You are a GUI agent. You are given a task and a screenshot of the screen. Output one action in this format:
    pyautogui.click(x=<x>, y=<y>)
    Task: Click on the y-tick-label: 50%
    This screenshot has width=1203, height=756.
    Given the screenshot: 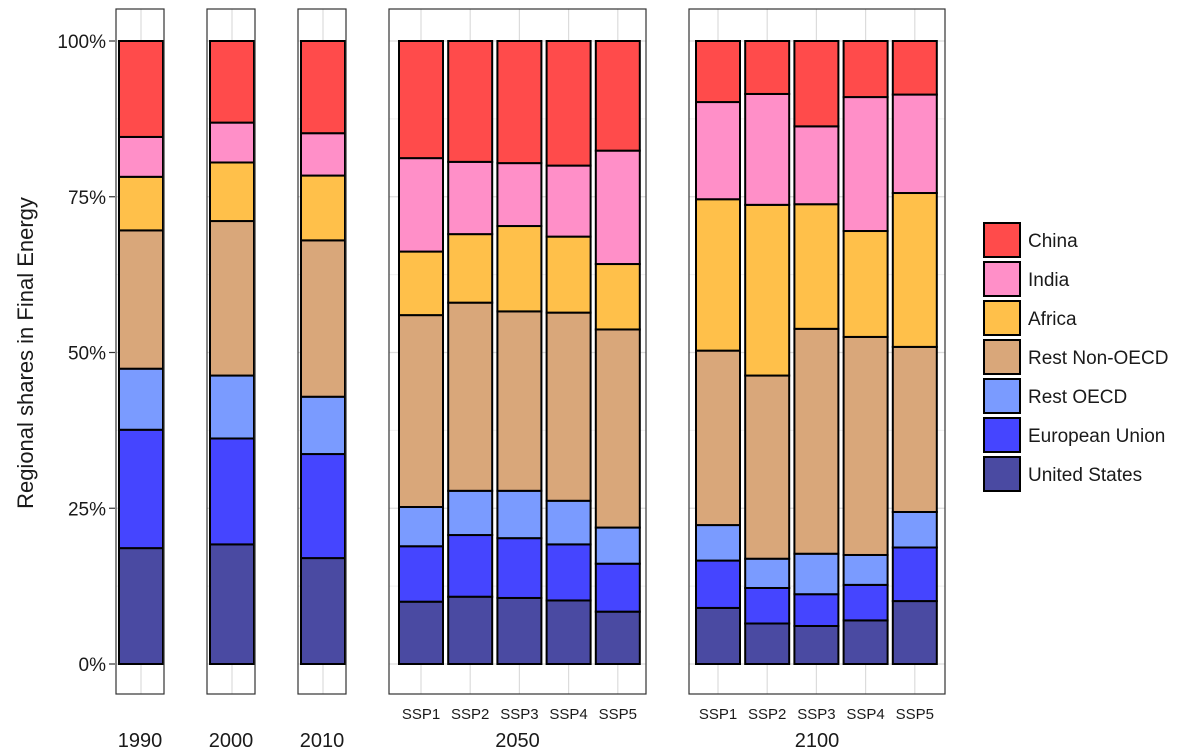 What is the action you would take?
    pyautogui.click(x=87, y=354)
    